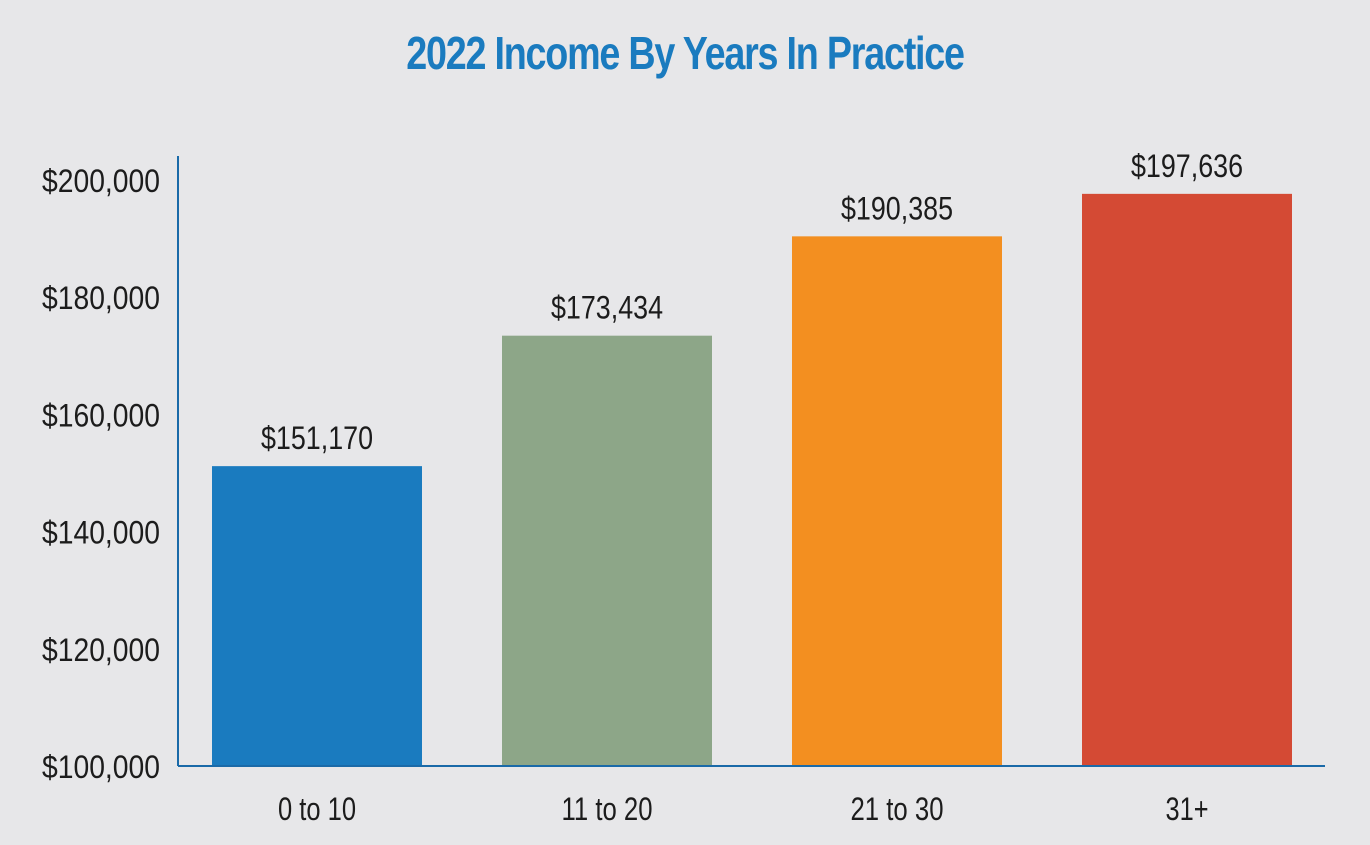 The image size is (1370, 845). Describe the element at coordinates (607, 308) in the screenshot. I see `bar-value-label: $173,434` at that location.